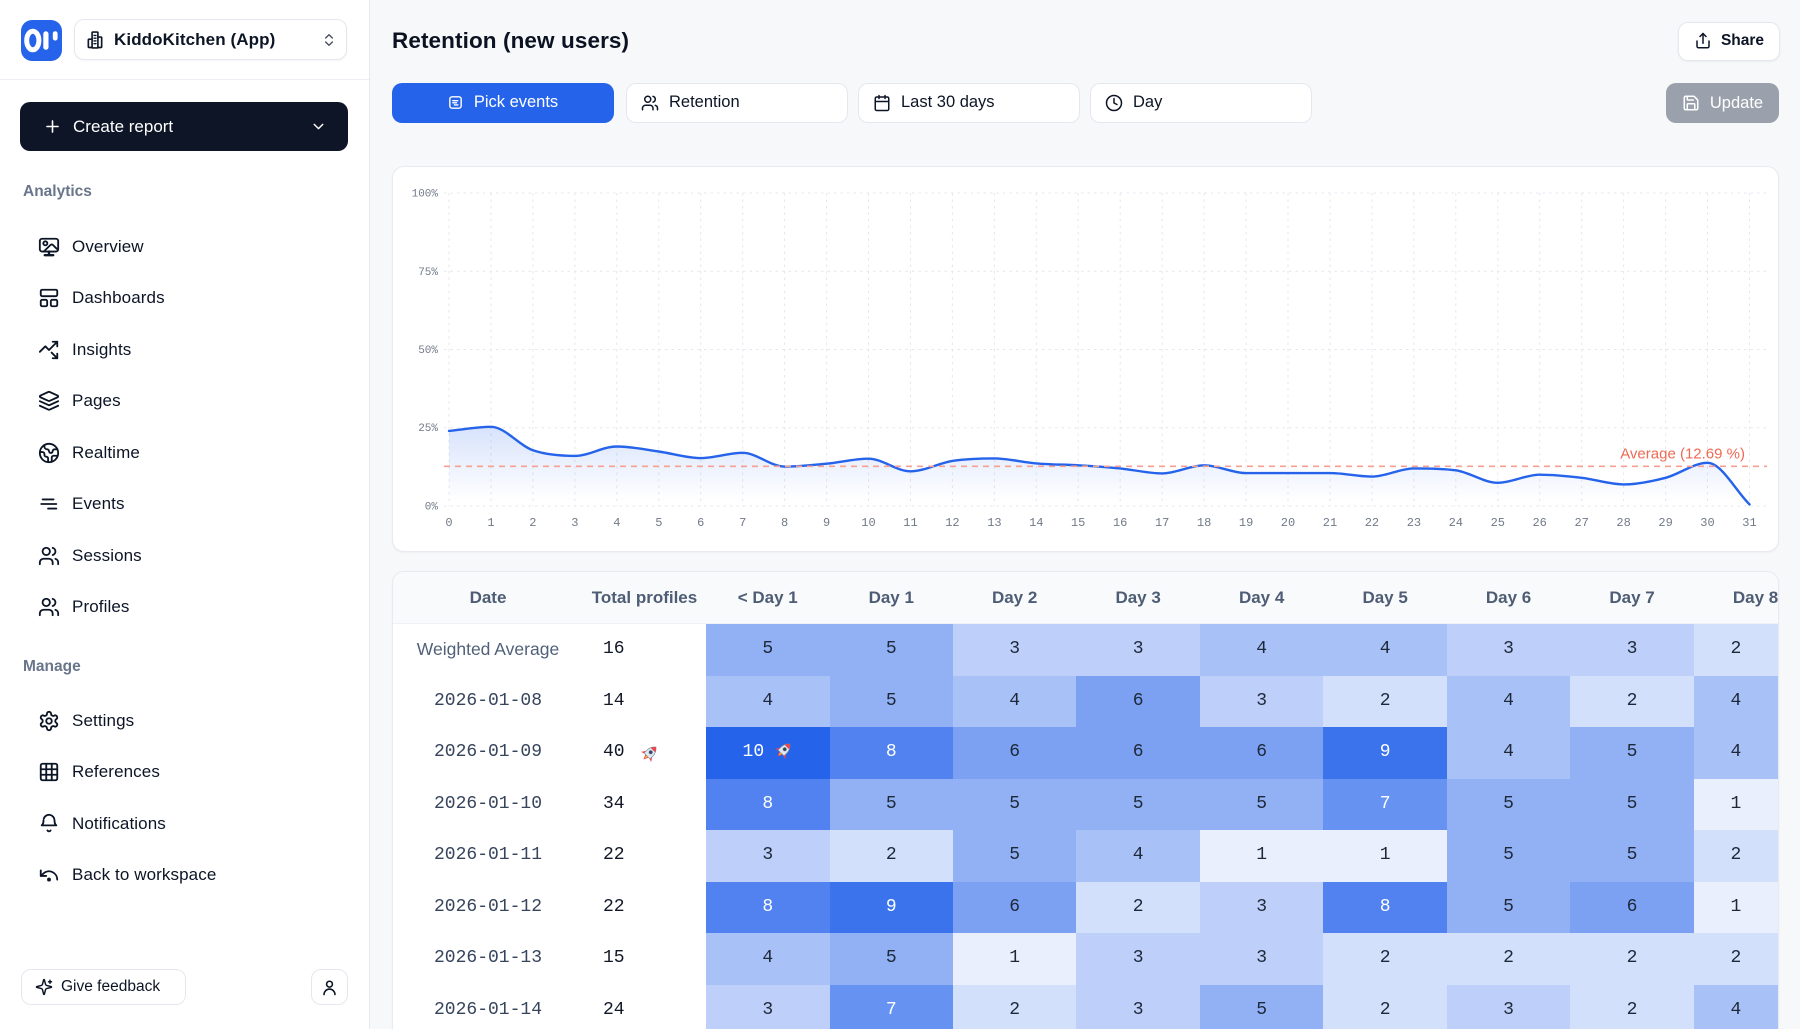 The image size is (1800, 1029). I want to click on svg-text: 25%, so click(428, 429).